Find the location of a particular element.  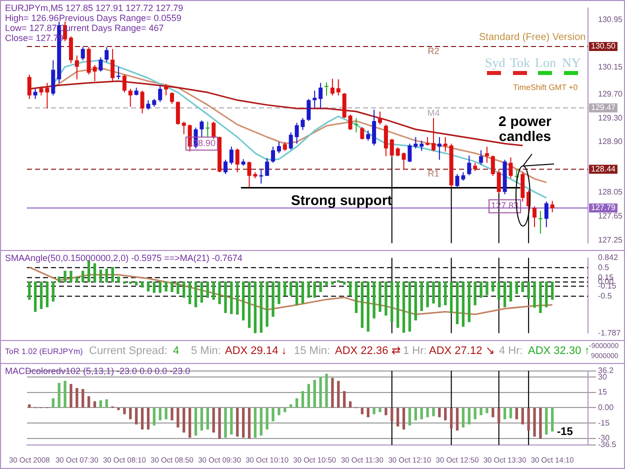

text: ADX 29.14 ↓ is located at coordinates (256, 351).